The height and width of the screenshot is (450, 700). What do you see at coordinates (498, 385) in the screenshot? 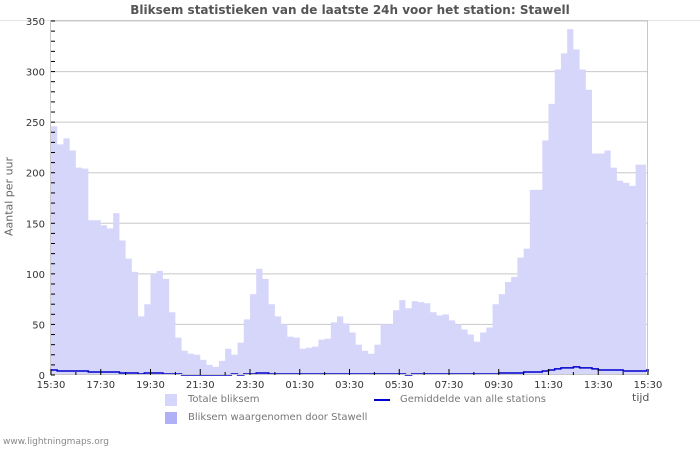
I see `svg-text: 09:30` at bounding box center [498, 385].